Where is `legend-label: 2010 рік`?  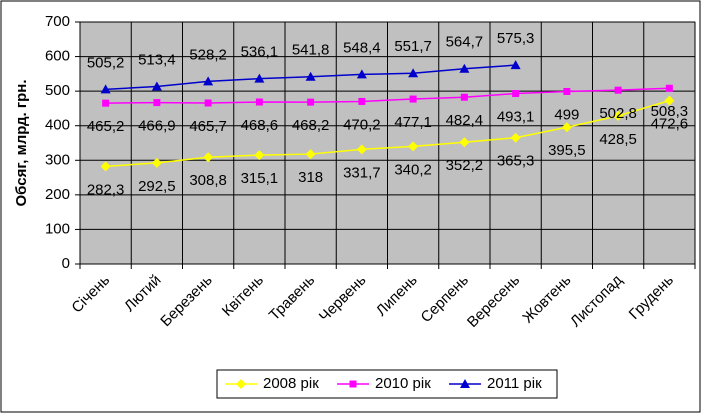 legend-label: 2010 рік is located at coordinates (403, 383).